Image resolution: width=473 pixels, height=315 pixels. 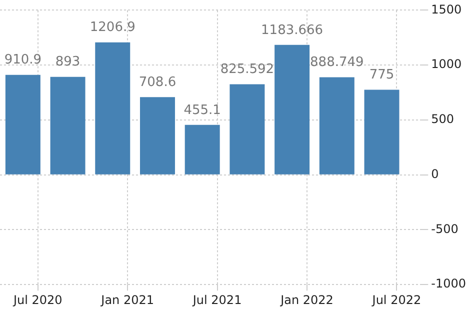 I want to click on x-tick-label: Jul 2021, so click(x=217, y=299).